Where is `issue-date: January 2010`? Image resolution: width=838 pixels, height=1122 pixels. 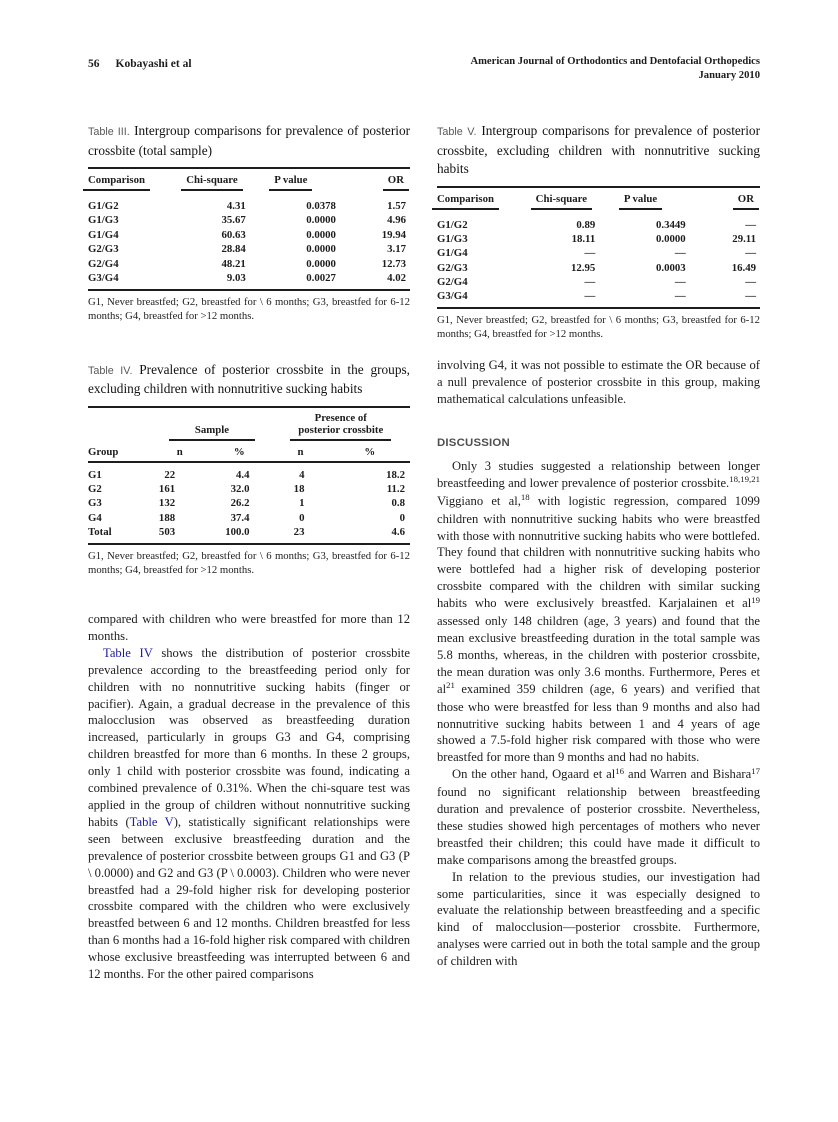 issue-date: January 2010 is located at coordinates (729, 75).